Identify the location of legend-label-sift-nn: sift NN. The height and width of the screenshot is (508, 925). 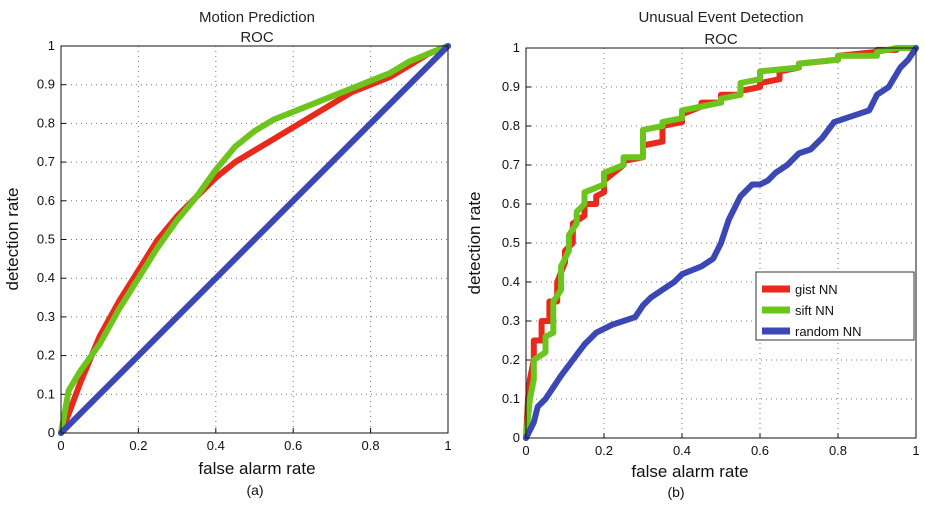
(814, 310).